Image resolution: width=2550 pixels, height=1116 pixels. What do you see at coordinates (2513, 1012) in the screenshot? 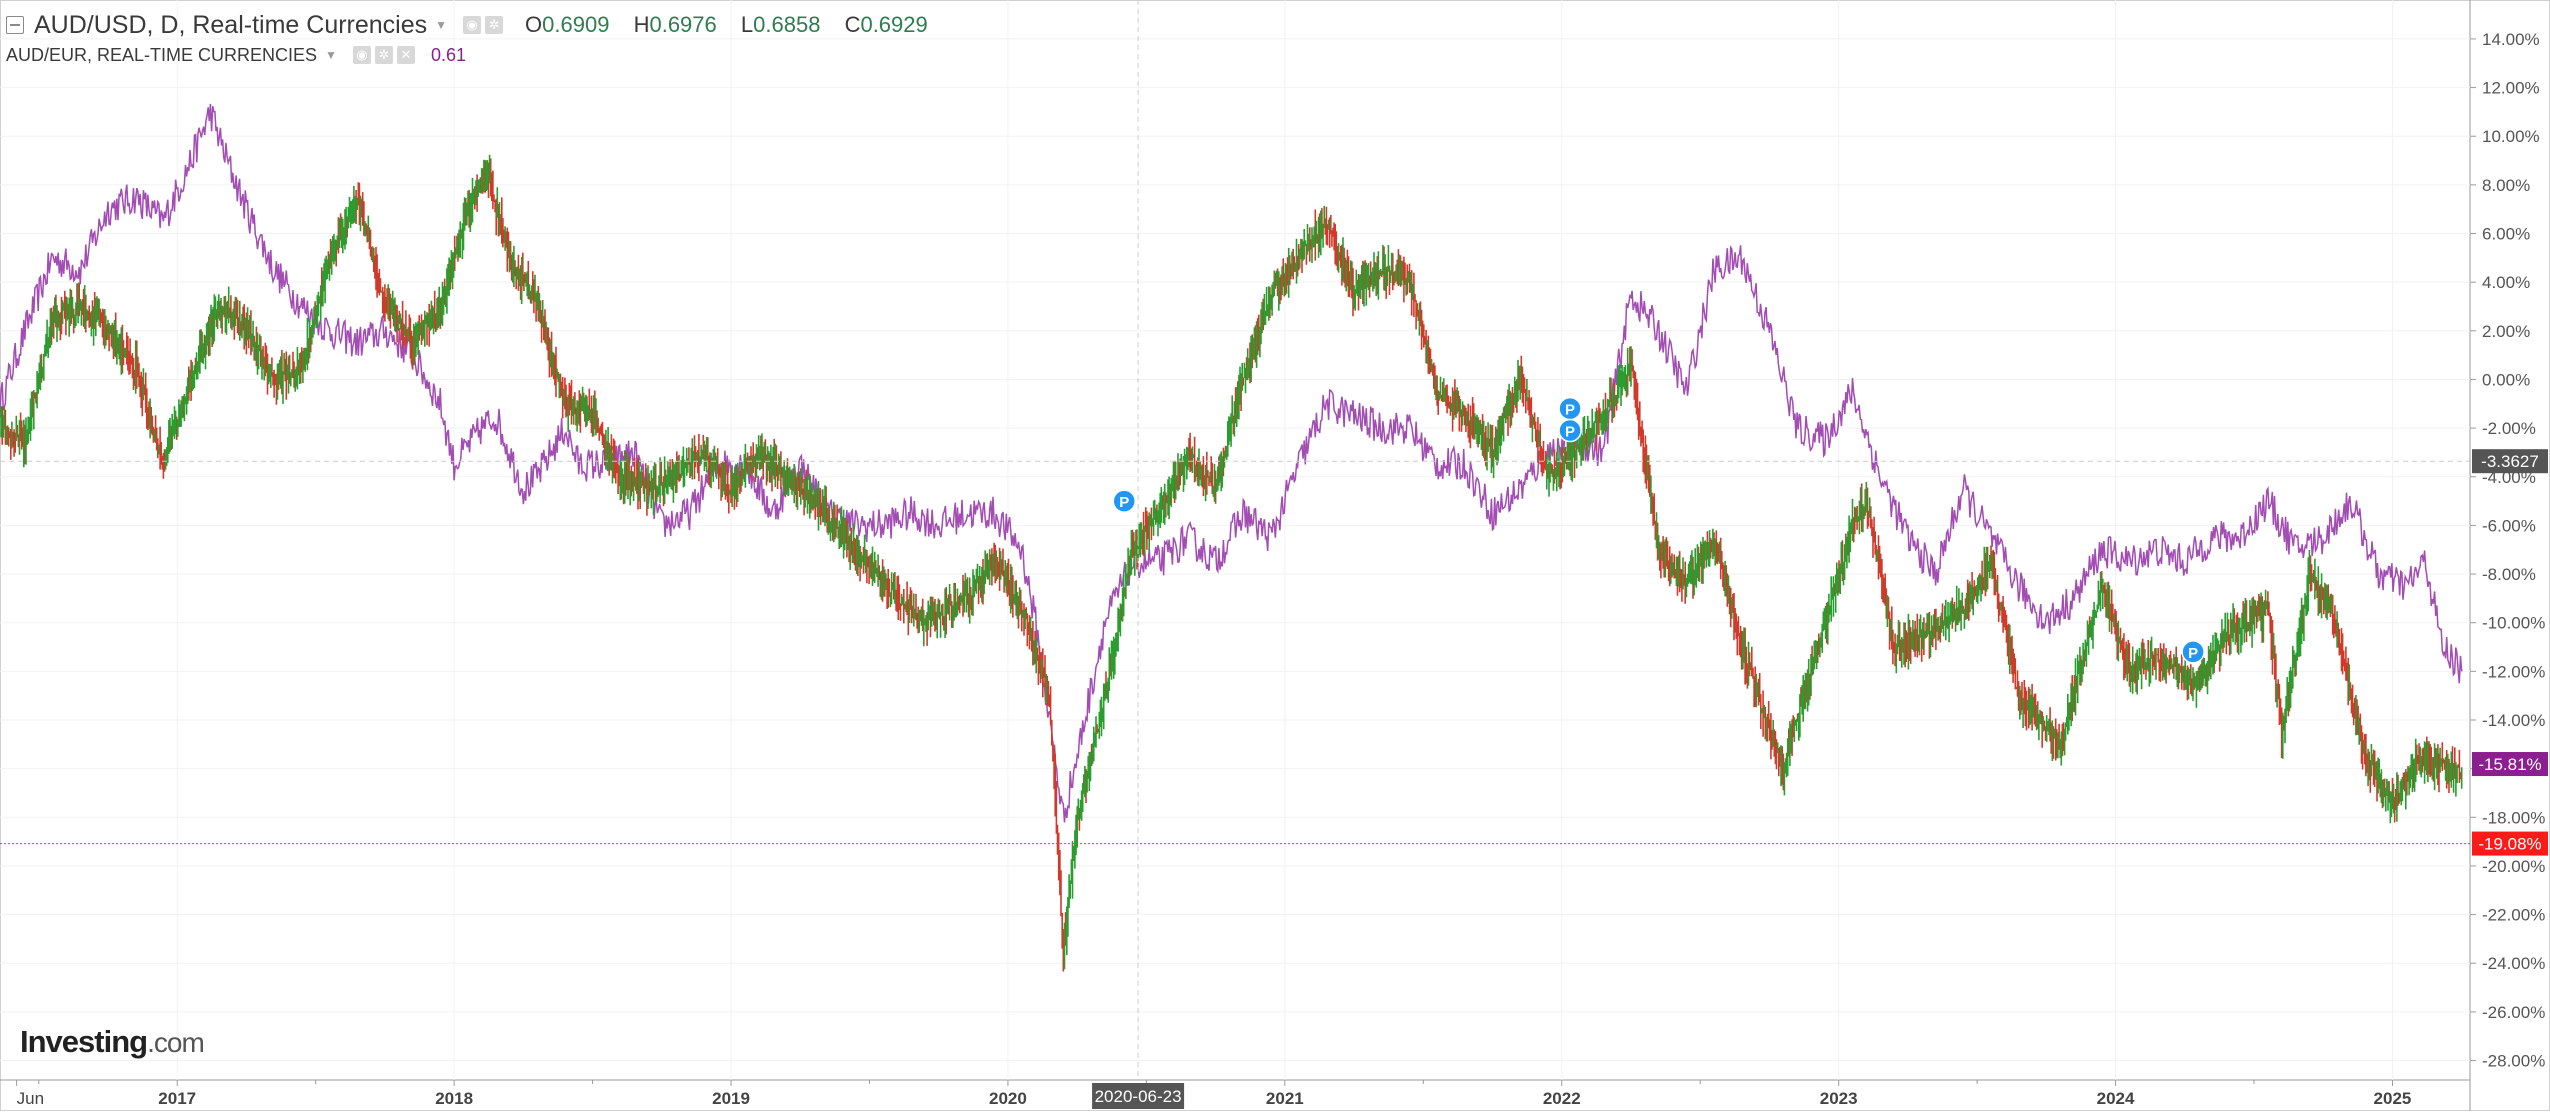
I see `y-tick-label: -26.00%` at bounding box center [2513, 1012].